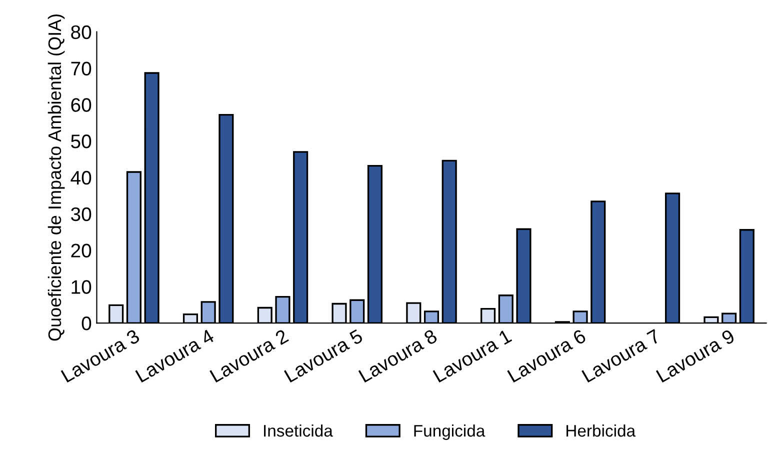 The image size is (774, 455). I want to click on legend-label: Inseticida, so click(298, 430).